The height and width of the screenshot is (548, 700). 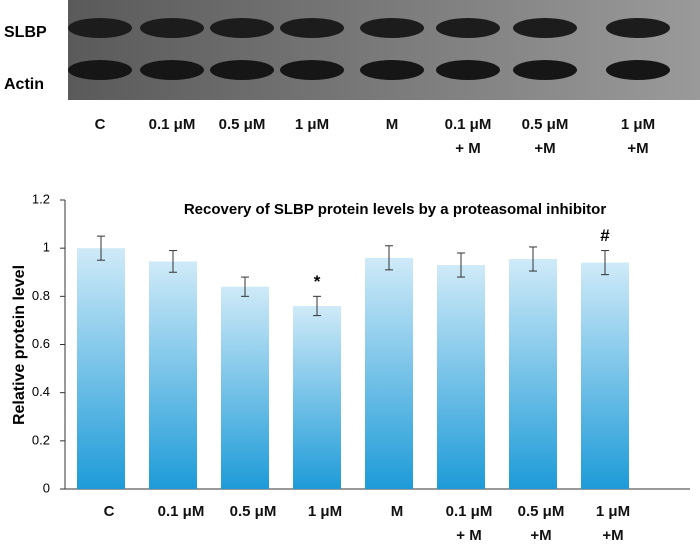 What do you see at coordinates (41, 343) in the screenshot?
I see `y-tick-label: 0.6` at bounding box center [41, 343].